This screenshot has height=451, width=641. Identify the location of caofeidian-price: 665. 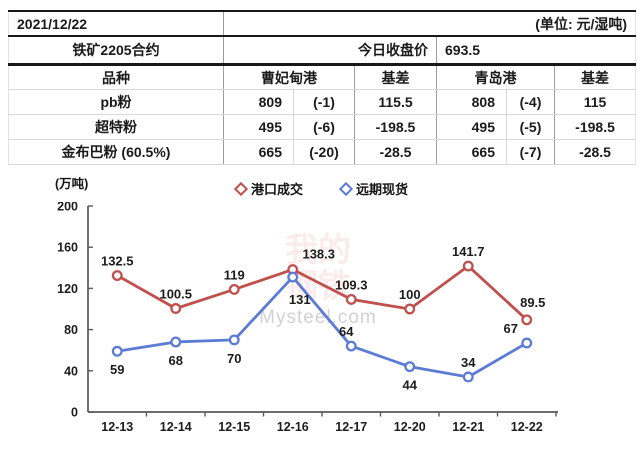
(258, 152).